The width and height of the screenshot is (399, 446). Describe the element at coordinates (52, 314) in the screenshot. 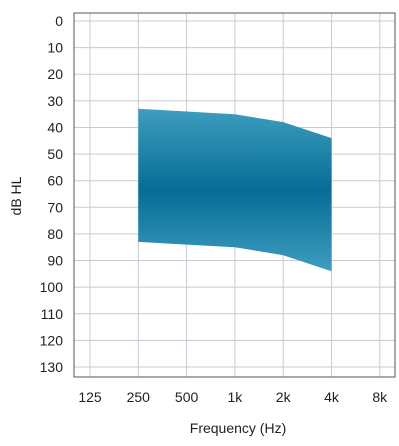

I see `y-tick-110: 110` at that location.